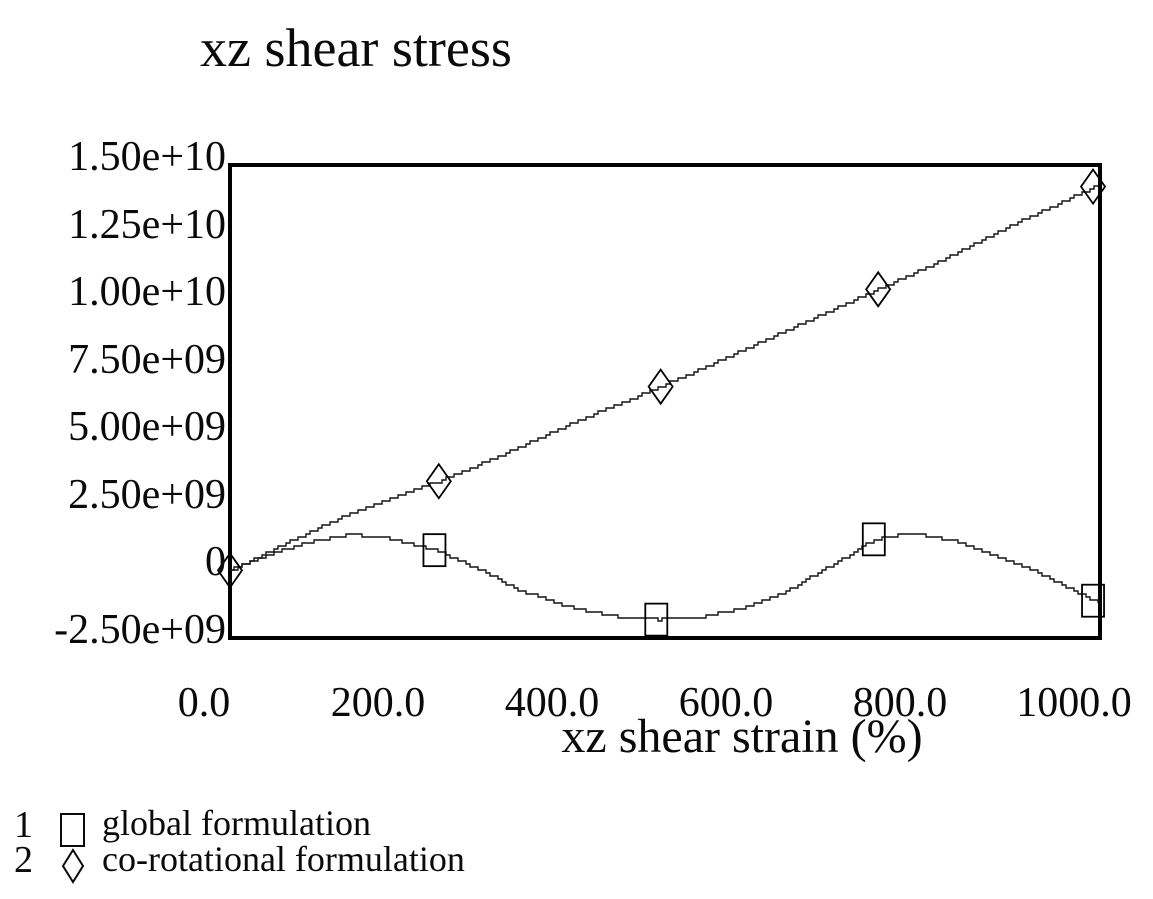 Image resolution: width=1153 pixels, height=899 pixels. Describe the element at coordinates (147, 157) in the screenshot. I see `y-tick-label: 1.50e+10` at that location.